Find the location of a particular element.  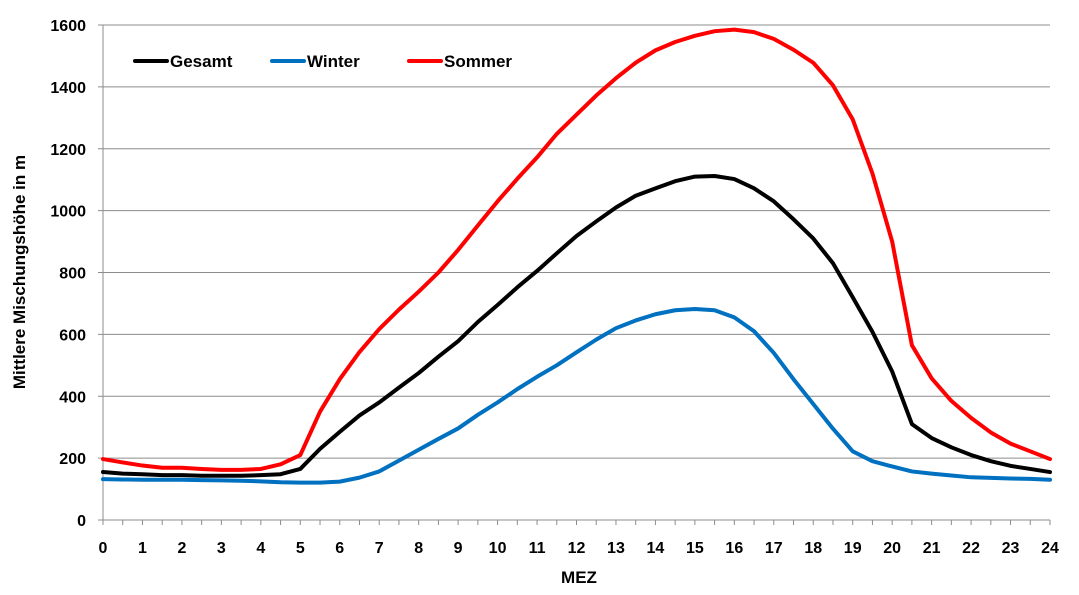

x-tick-label: 8 is located at coordinates (418, 548).